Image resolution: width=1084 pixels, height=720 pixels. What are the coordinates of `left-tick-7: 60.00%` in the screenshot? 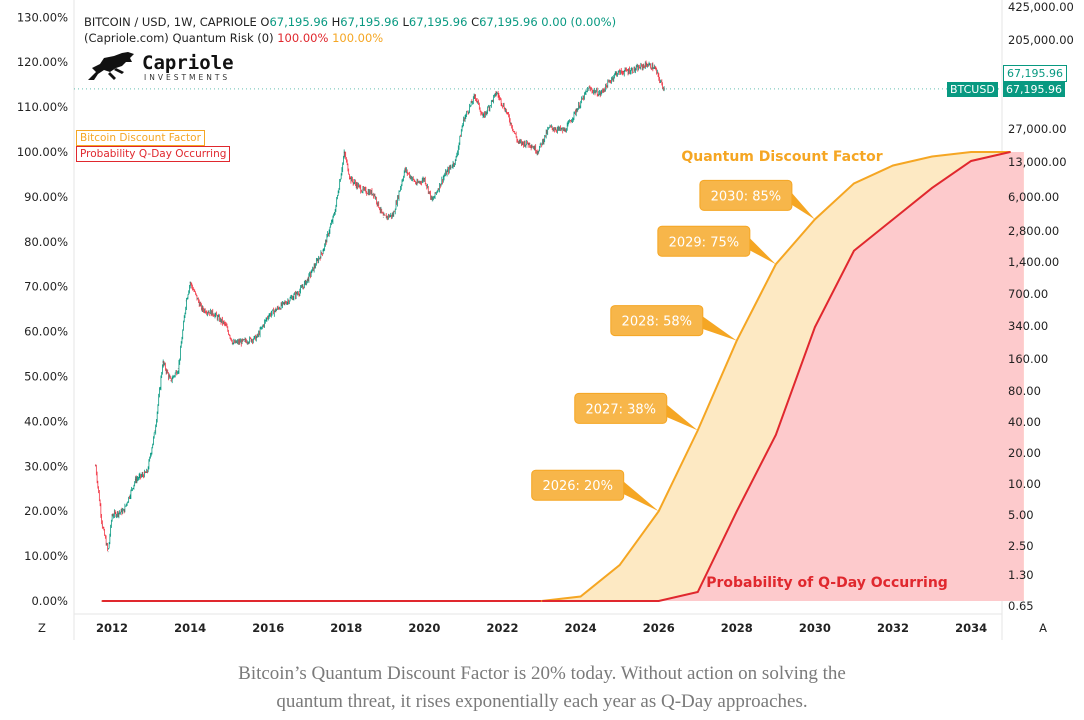 It's located at (46, 332).